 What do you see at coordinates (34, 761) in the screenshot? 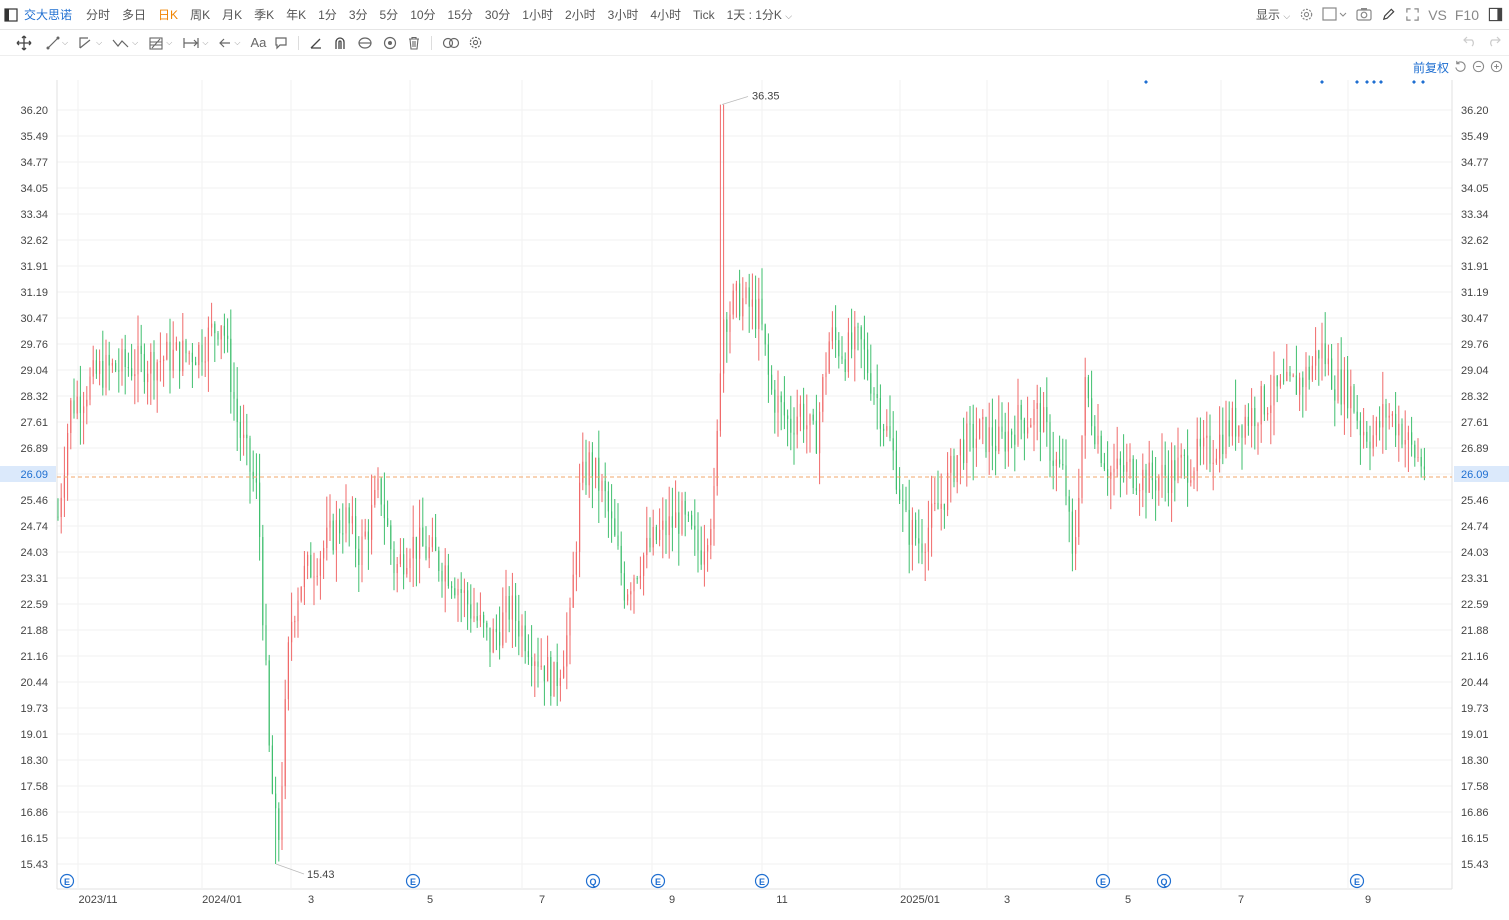
I see `price-label-left: 18.30` at bounding box center [34, 761].